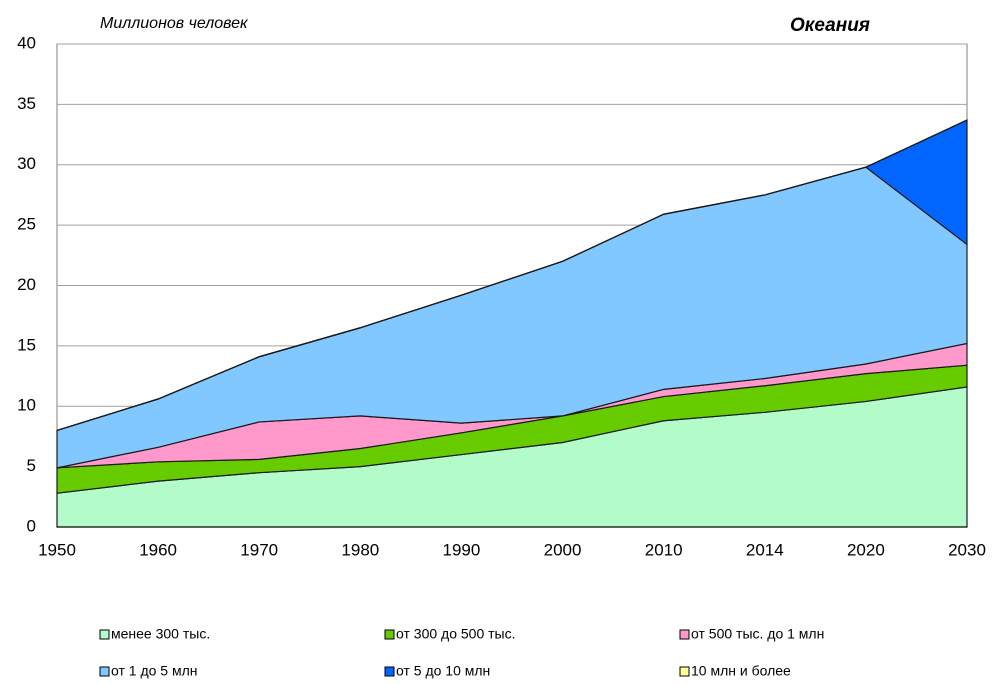 Image resolution: width=998 pixels, height=684 pixels. I want to click on y-tick-label: 5, so click(31, 465).